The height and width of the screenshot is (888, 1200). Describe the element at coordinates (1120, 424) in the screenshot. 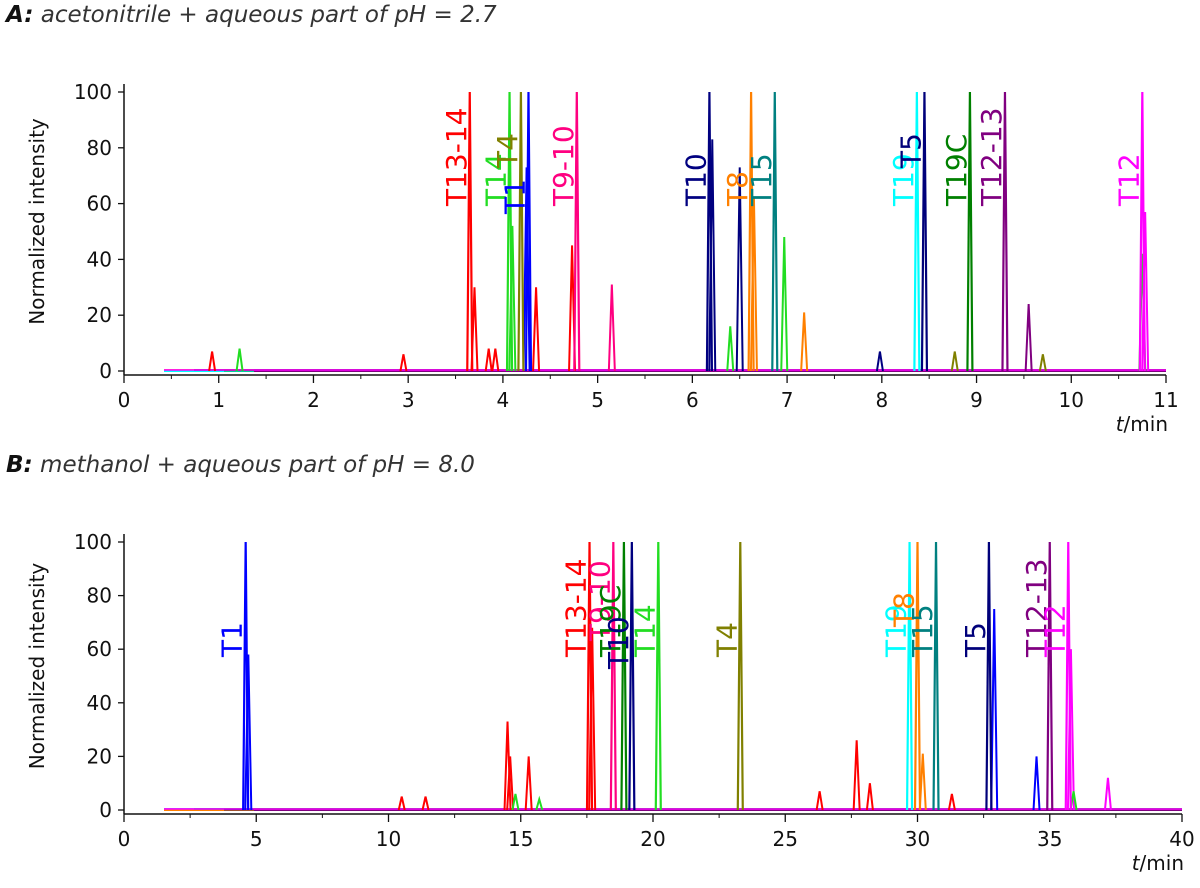

I see `x-axis-title-var: t` at that location.